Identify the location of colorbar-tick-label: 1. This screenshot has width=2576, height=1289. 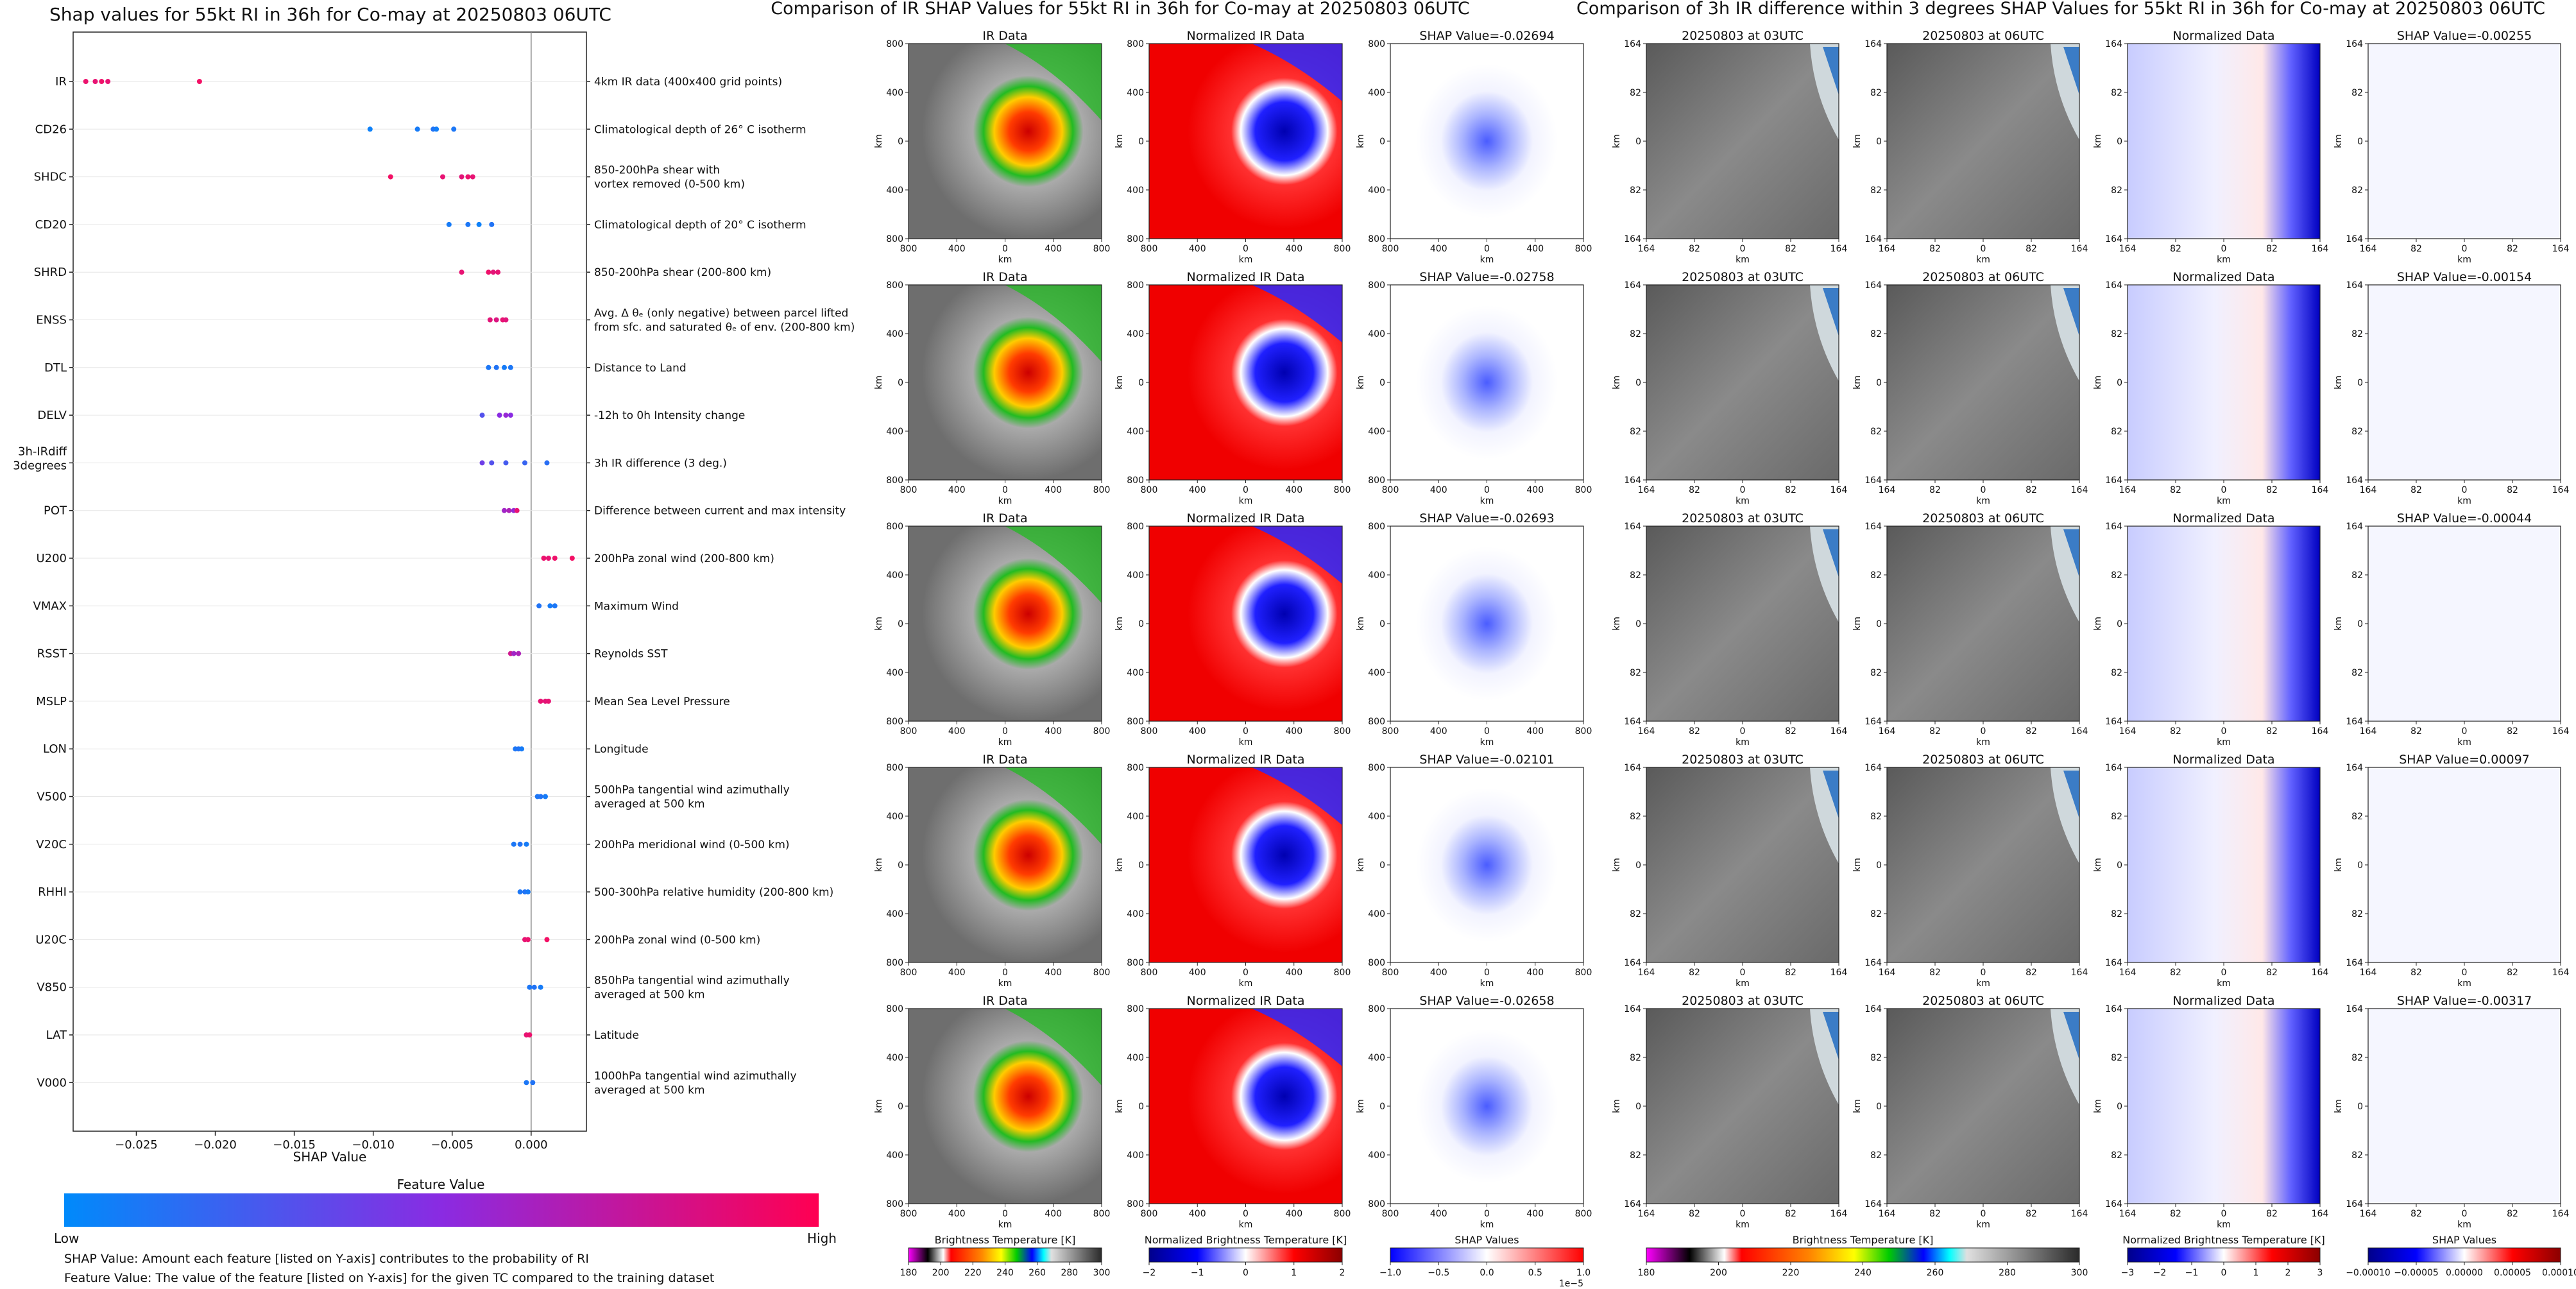
(2256, 1273).